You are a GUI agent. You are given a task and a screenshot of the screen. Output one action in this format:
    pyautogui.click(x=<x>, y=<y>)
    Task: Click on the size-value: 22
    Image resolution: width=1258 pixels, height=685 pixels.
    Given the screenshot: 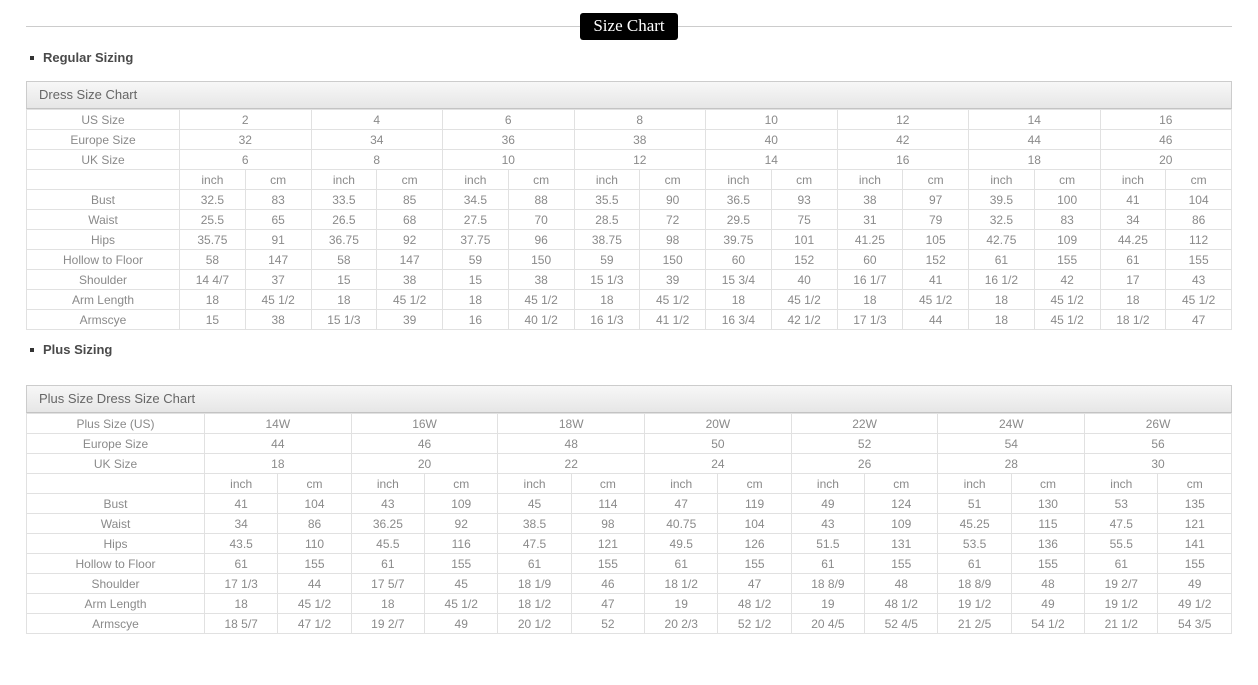 What is the action you would take?
    pyautogui.click(x=571, y=463)
    